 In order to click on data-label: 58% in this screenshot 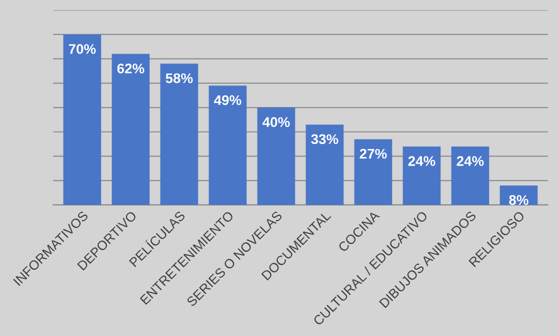, I will do `click(179, 78)`.